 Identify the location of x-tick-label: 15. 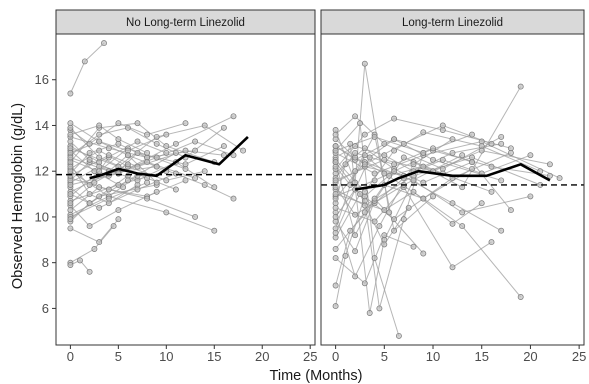
(481, 356).